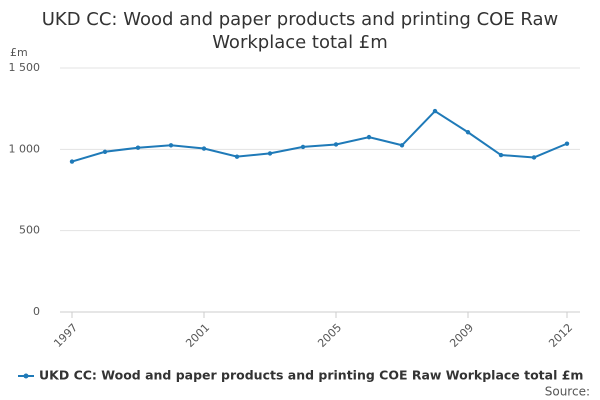 This screenshot has width=600, height=400. Describe the element at coordinates (329, 335) in the screenshot. I see `x-tick-label: 2005` at that location.